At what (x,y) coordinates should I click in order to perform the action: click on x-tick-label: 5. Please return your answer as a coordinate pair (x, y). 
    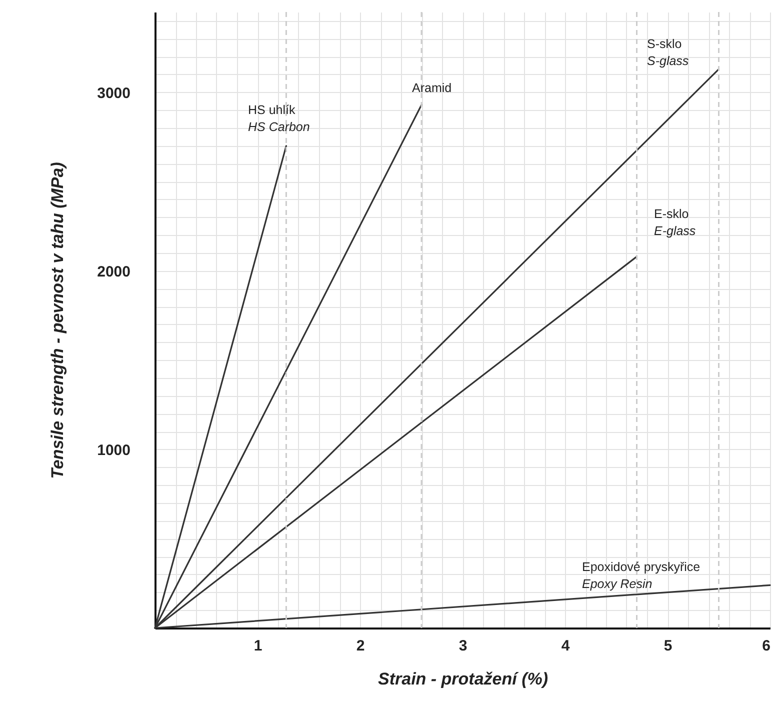
    Looking at the image, I should click on (668, 646).